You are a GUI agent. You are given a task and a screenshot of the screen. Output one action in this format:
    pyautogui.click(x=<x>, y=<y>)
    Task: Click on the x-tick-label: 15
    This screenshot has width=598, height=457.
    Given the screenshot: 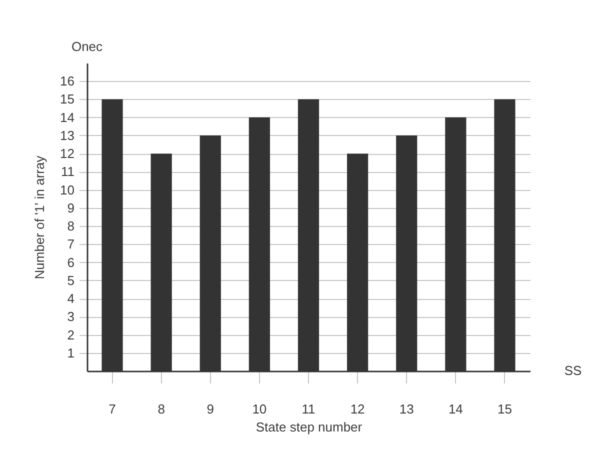 What is the action you would take?
    pyautogui.click(x=505, y=409)
    